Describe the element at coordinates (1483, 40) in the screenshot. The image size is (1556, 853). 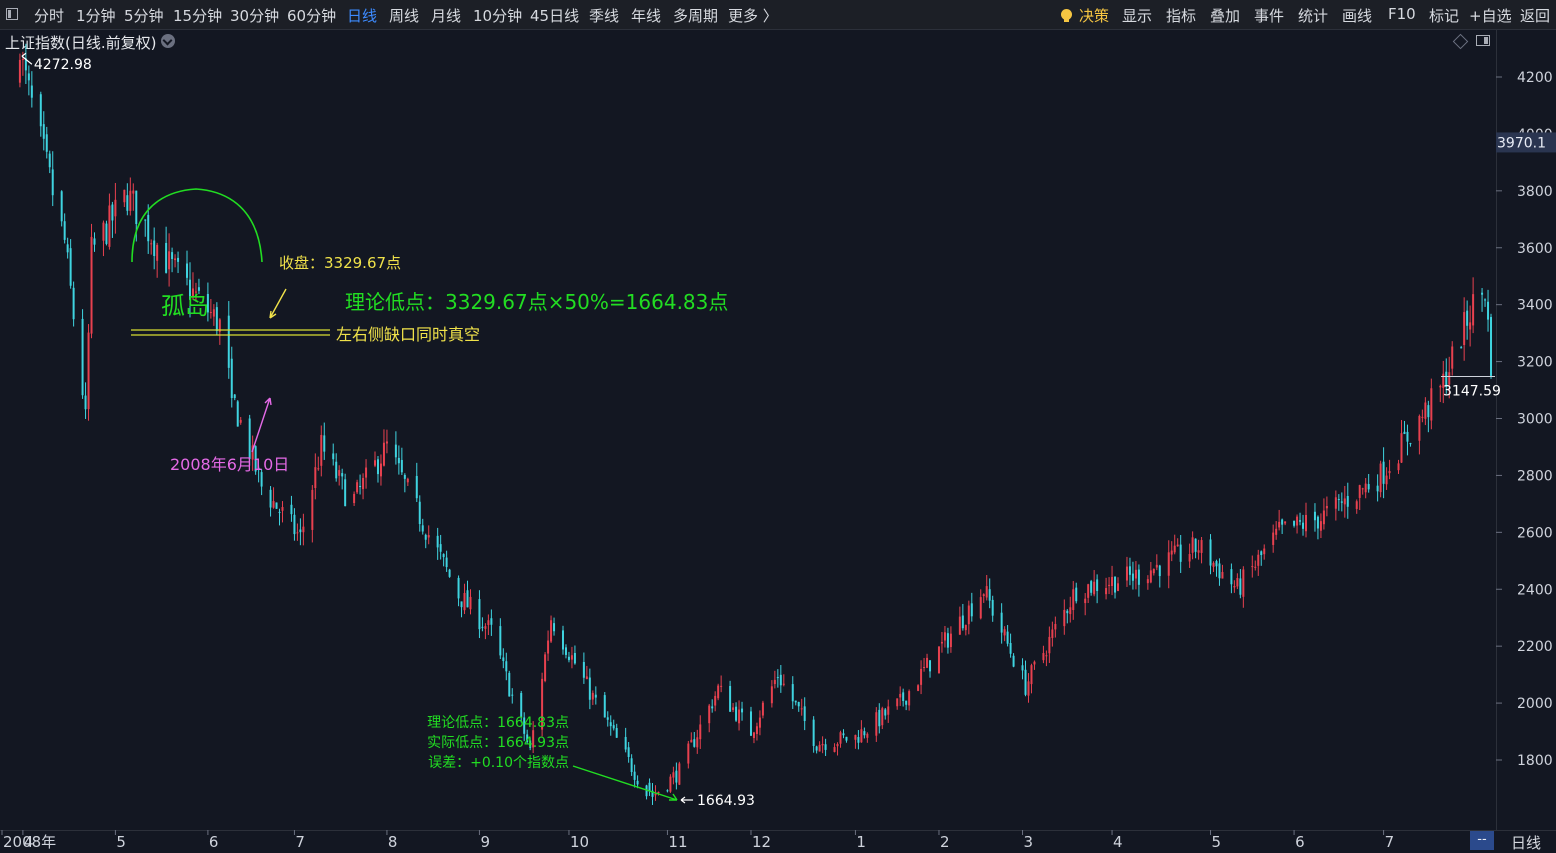
I see `panel-toggle-icon` at that location.